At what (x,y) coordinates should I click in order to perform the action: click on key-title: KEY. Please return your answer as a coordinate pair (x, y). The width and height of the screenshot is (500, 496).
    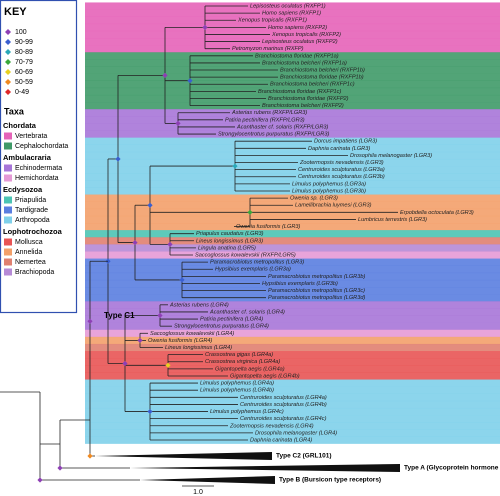
    Looking at the image, I should click on (15, 12).